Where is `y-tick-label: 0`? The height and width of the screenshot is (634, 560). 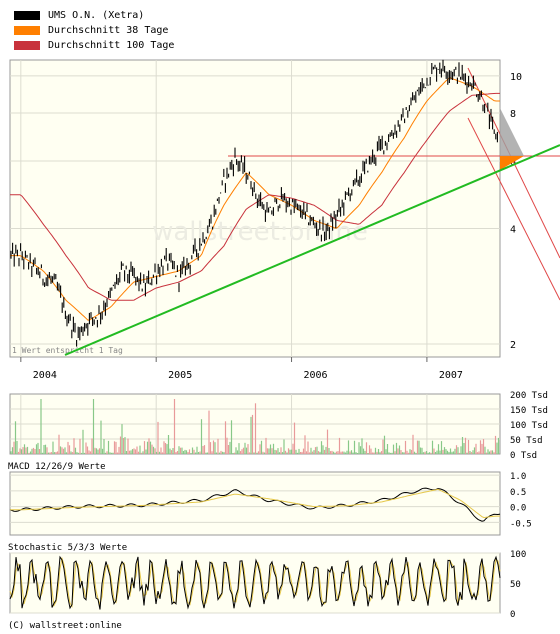 y-tick-label: 0 is located at coordinates (512, 615).